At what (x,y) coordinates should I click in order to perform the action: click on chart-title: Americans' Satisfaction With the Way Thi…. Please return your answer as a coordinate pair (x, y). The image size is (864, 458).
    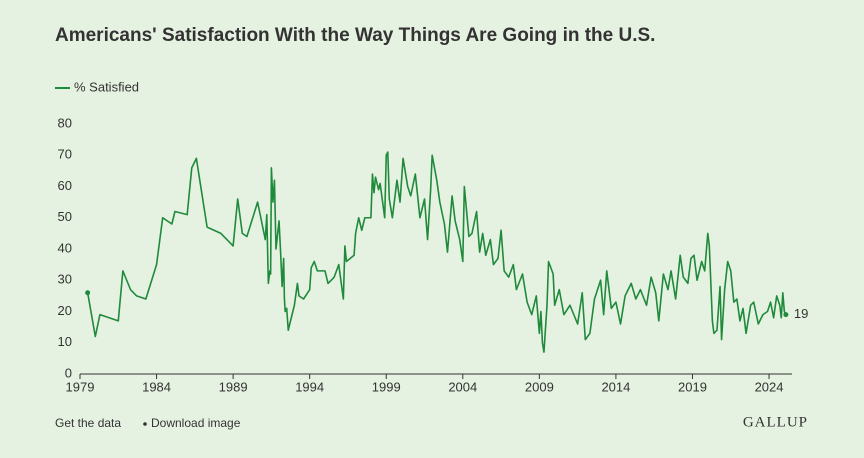
    Looking at the image, I should click on (355, 35).